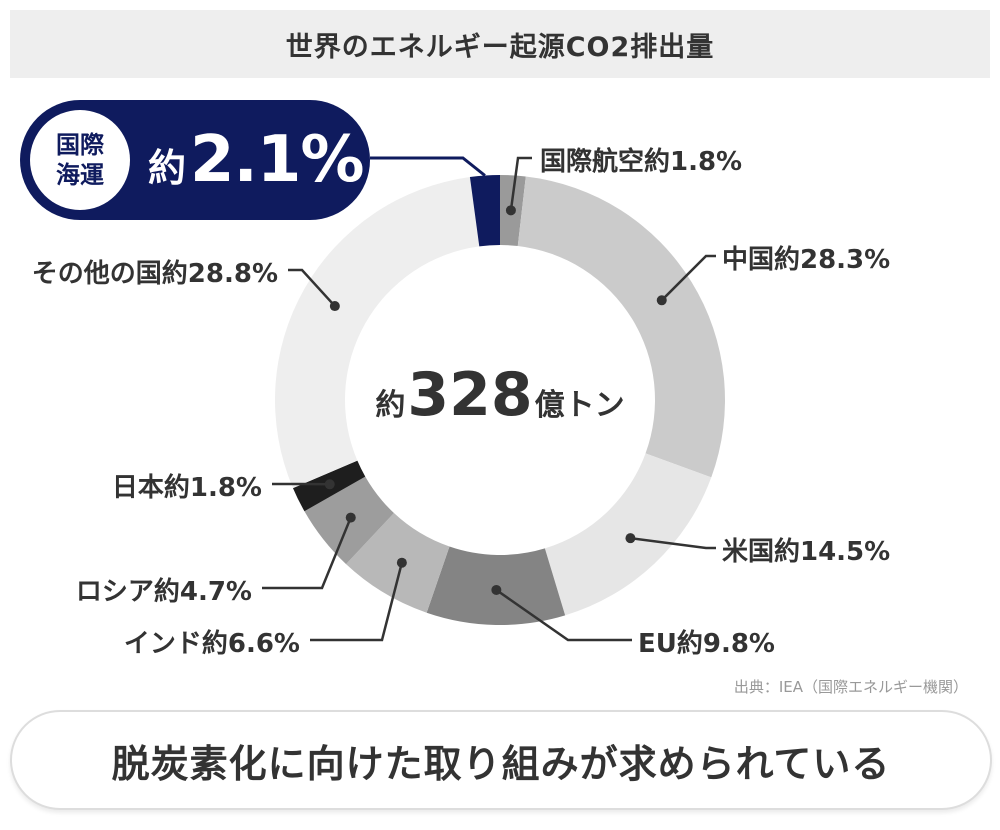 This screenshot has height=830, width=1000. What do you see at coordinates (307, 553) in the screenshot?
I see `leader-line-ロシア` at bounding box center [307, 553].